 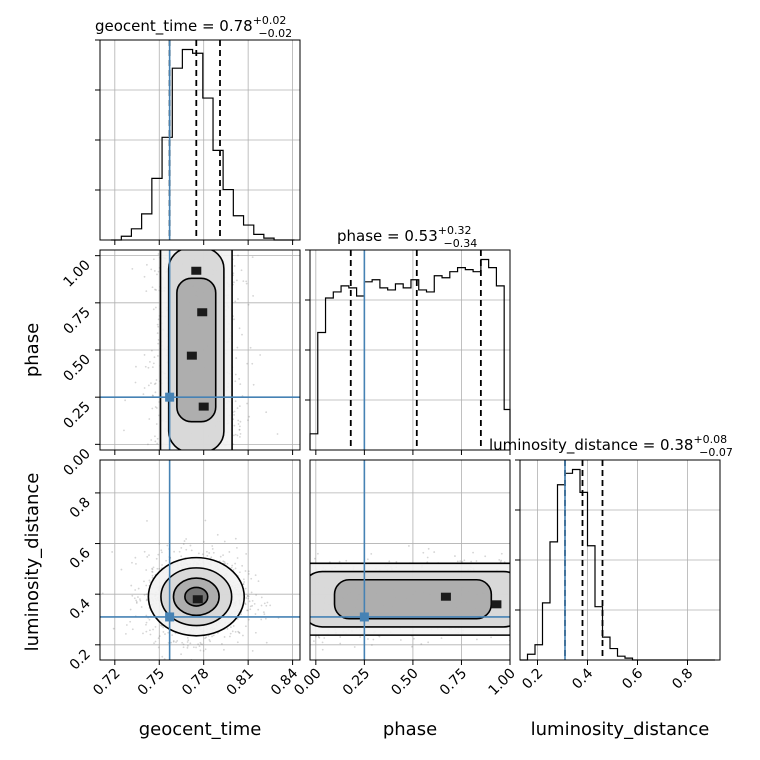 I want to click on y-tick-label-phase: 0.00, so click(x=76, y=462).